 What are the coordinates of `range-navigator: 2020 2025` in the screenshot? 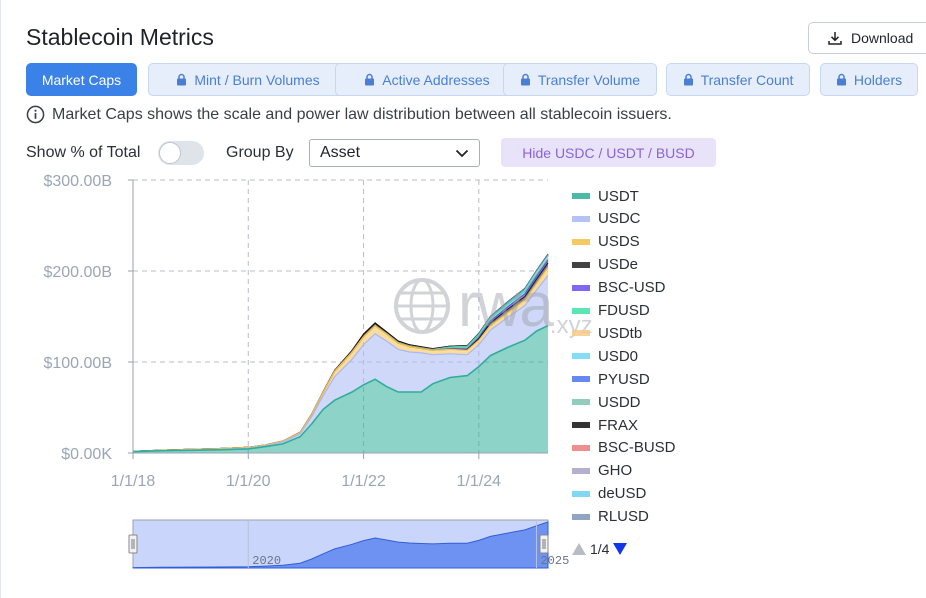 It's located at (348, 544).